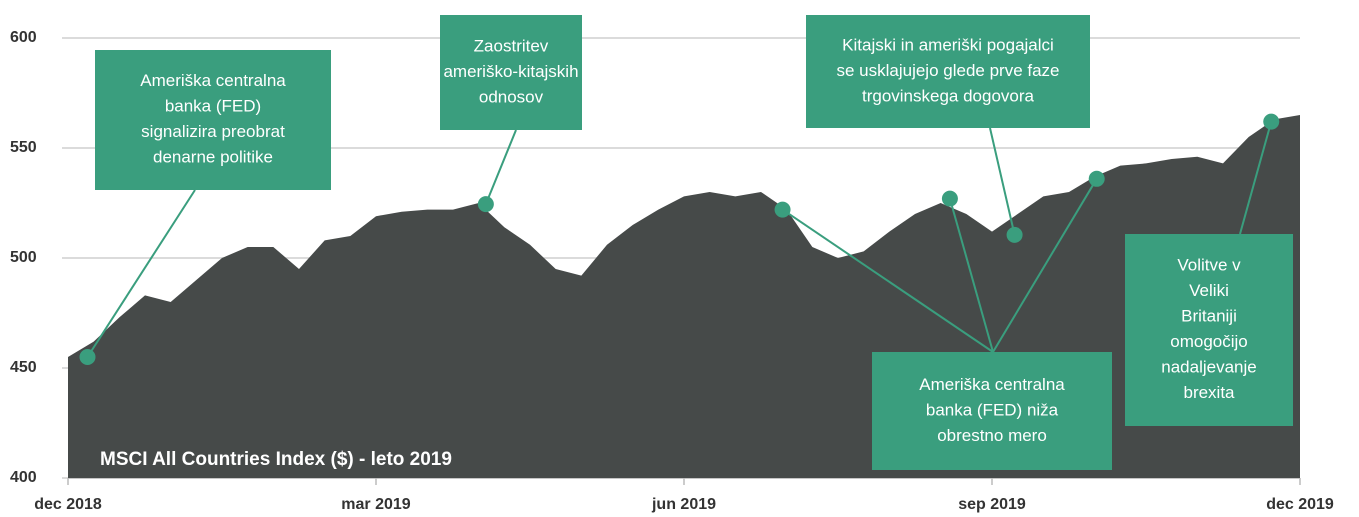  Describe the element at coordinates (23, 147) in the screenshot. I see `y-tick-label: 550` at that location.